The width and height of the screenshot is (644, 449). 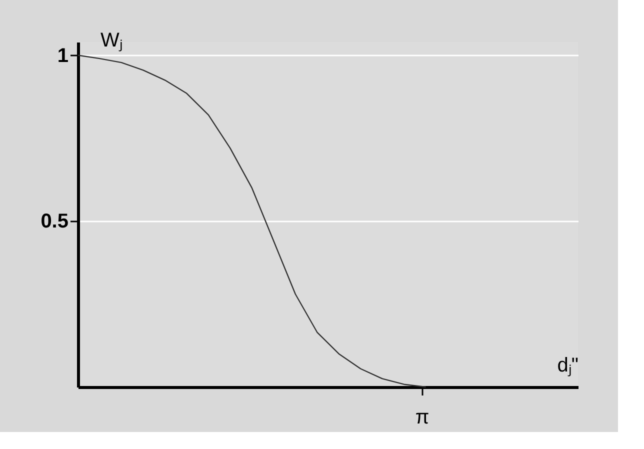 I want to click on y-tick-label: 0.5, so click(x=54, y=221).